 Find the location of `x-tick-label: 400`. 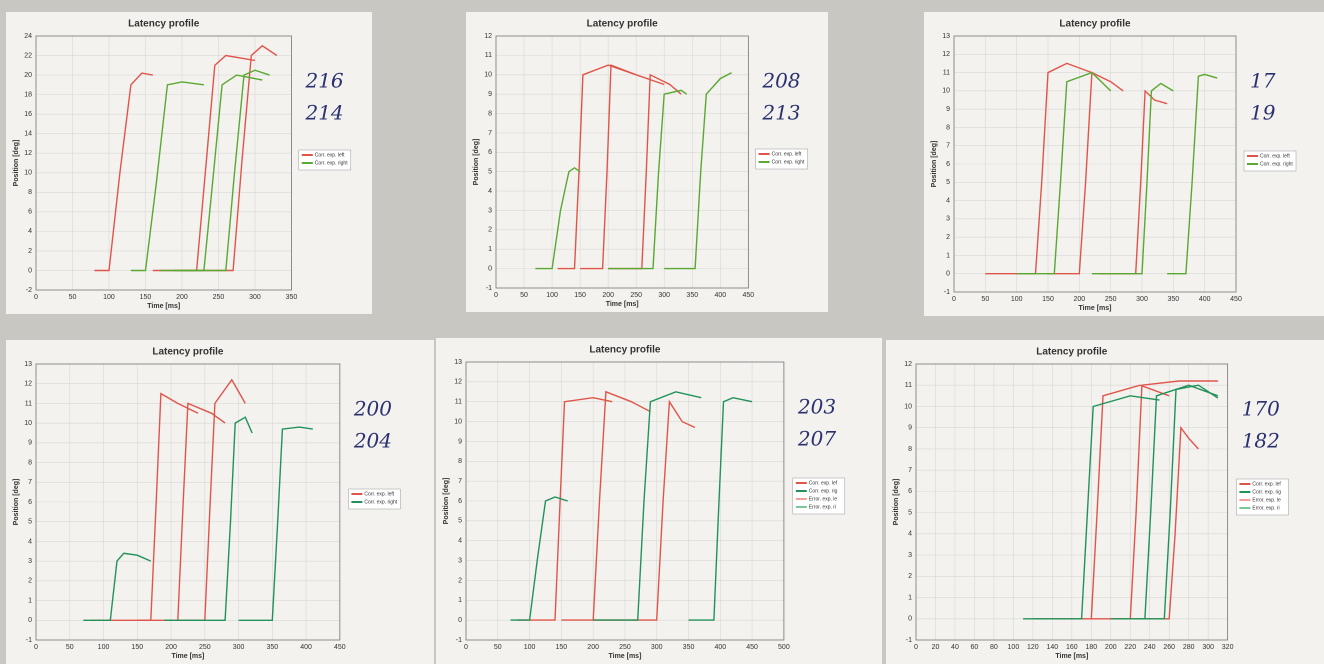

x-tick-label: 400 is located at coordinates (306, 647).